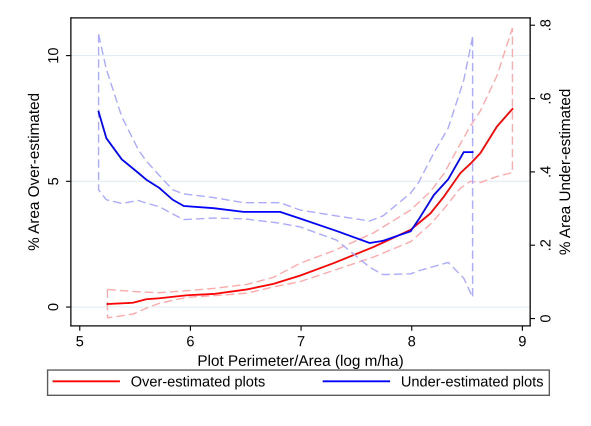 This screenshot has height=426, width=591. I want to click on y2-tick-label: .4, so click(545, 171).